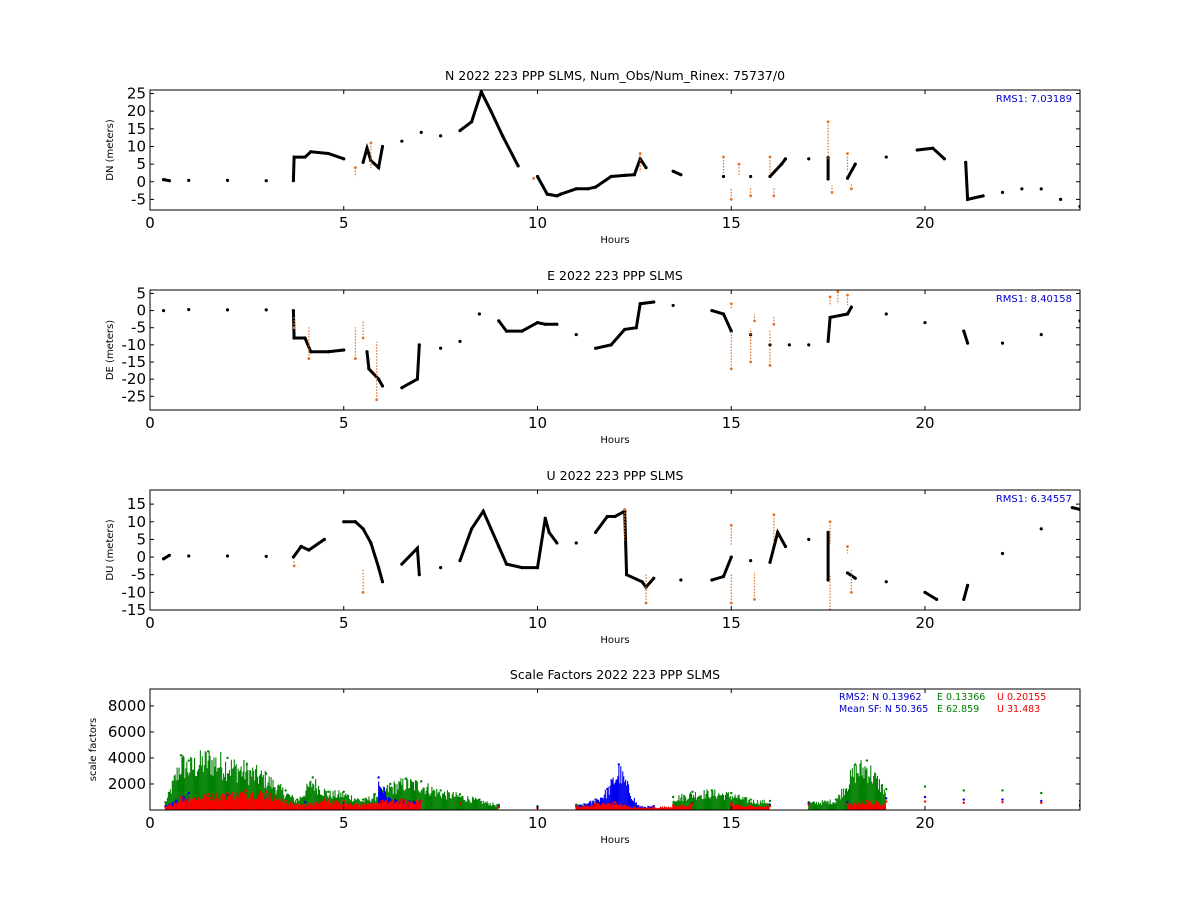 This screenshot has width=1200, height=900. I want to click on axes-frame, so click(615, 749).